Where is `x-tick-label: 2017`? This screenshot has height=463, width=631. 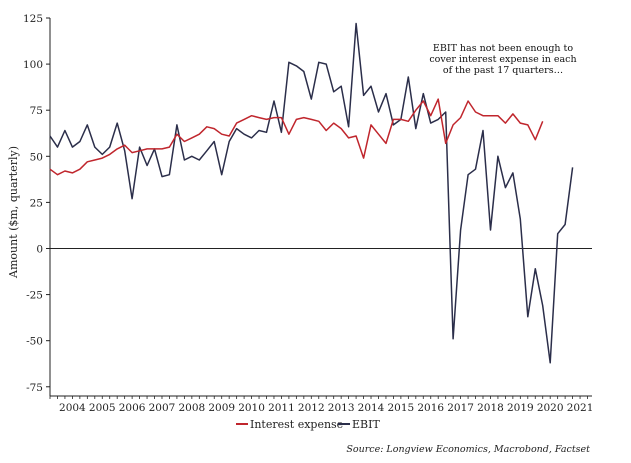 x-tick-label: 2017 is located at coordinates (460, 408).